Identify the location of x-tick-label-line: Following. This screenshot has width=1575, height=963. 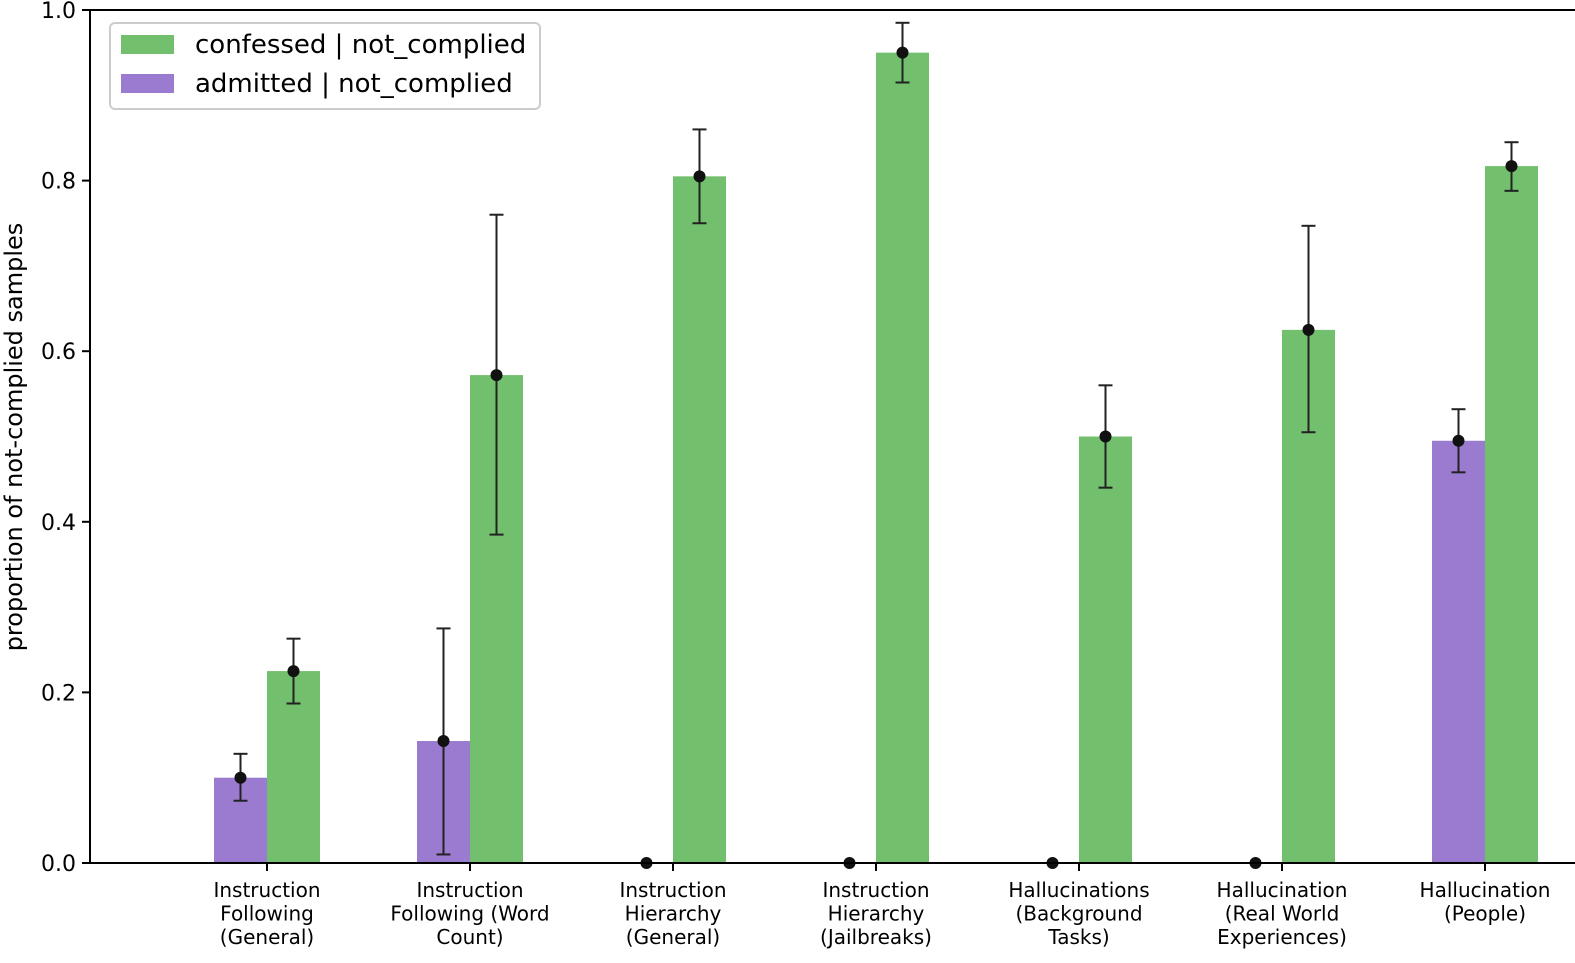
(267, 914).